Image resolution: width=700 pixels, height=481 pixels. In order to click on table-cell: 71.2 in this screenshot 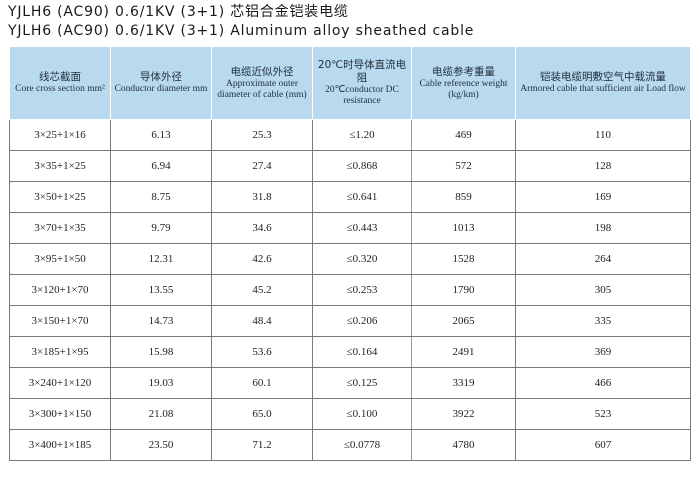, I will do `click(262, 445)`.